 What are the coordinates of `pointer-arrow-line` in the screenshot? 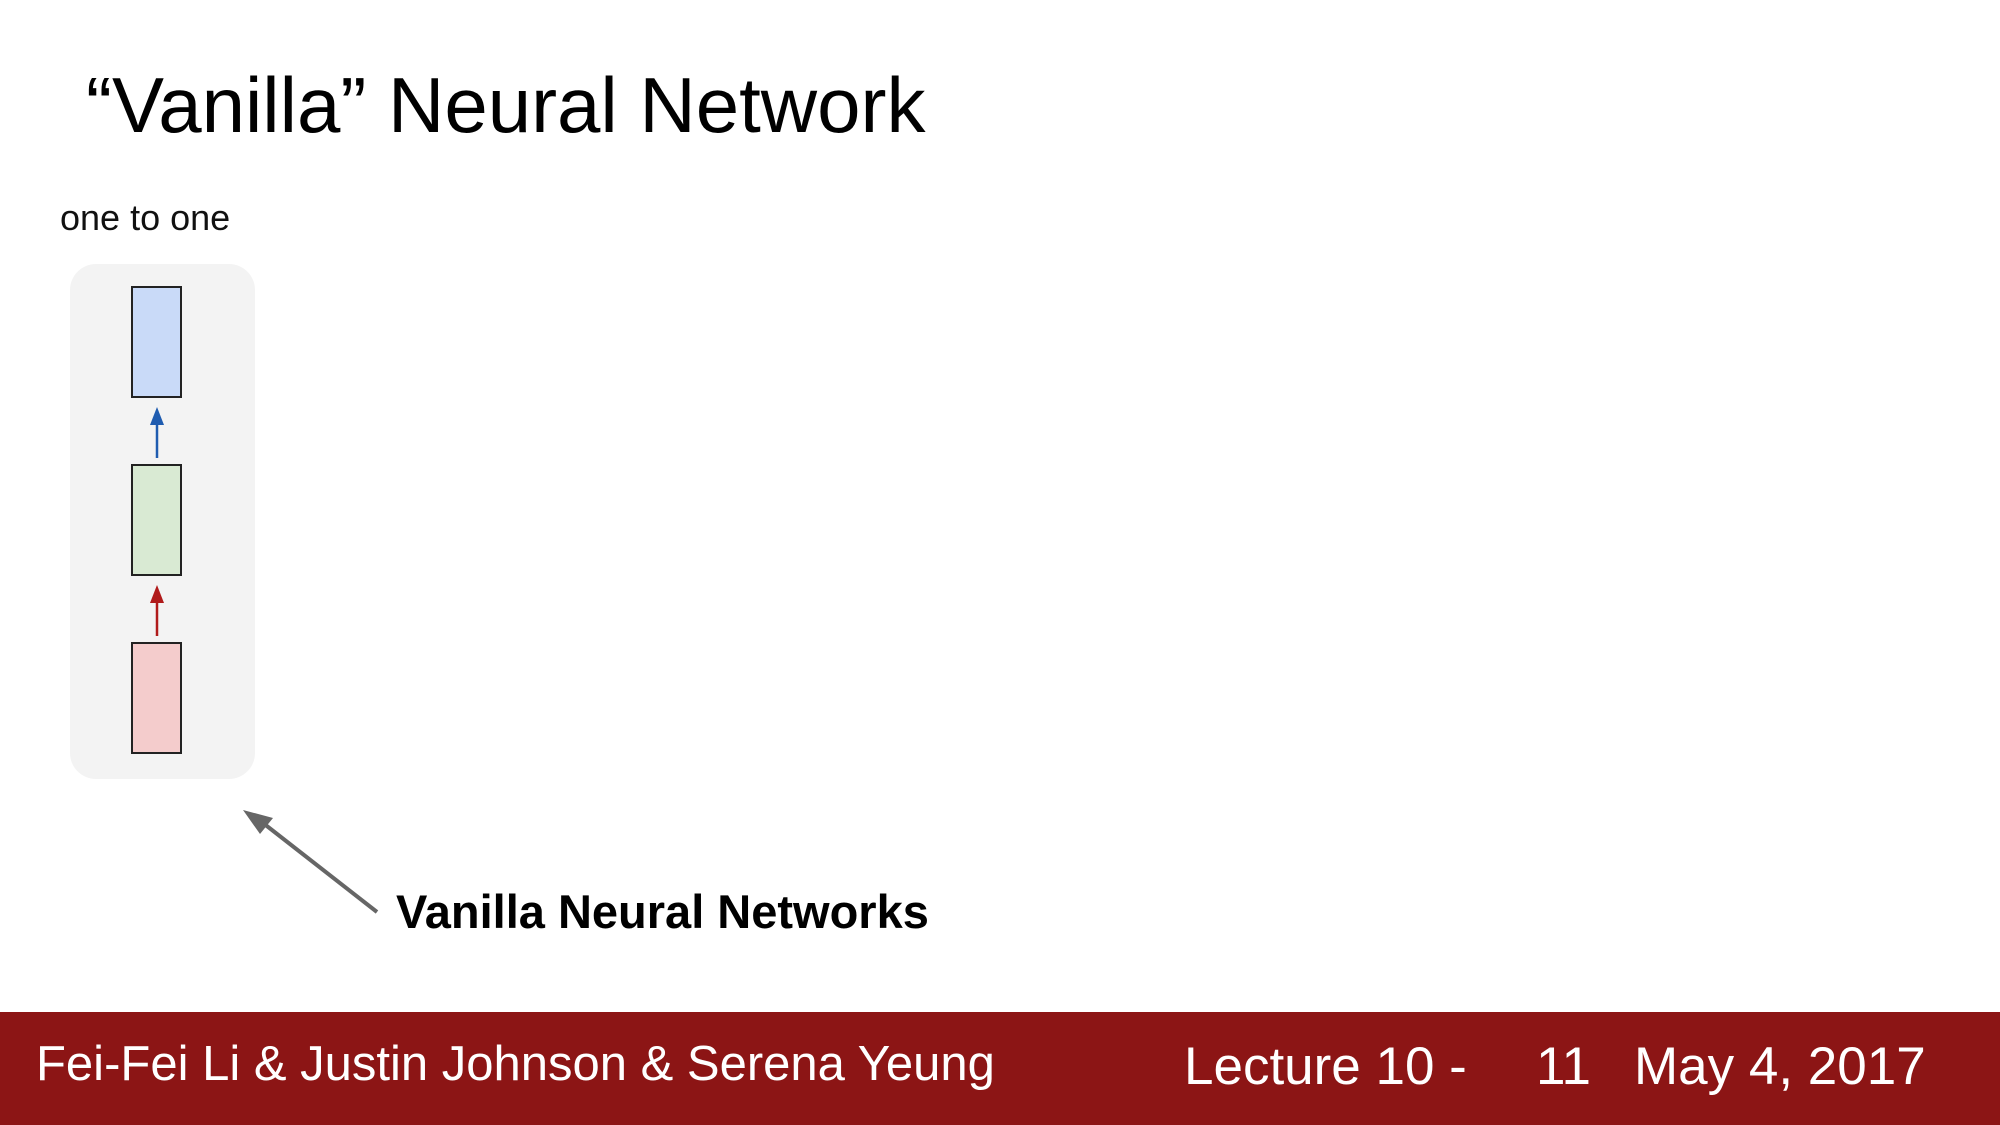 It's located at (320, 867).